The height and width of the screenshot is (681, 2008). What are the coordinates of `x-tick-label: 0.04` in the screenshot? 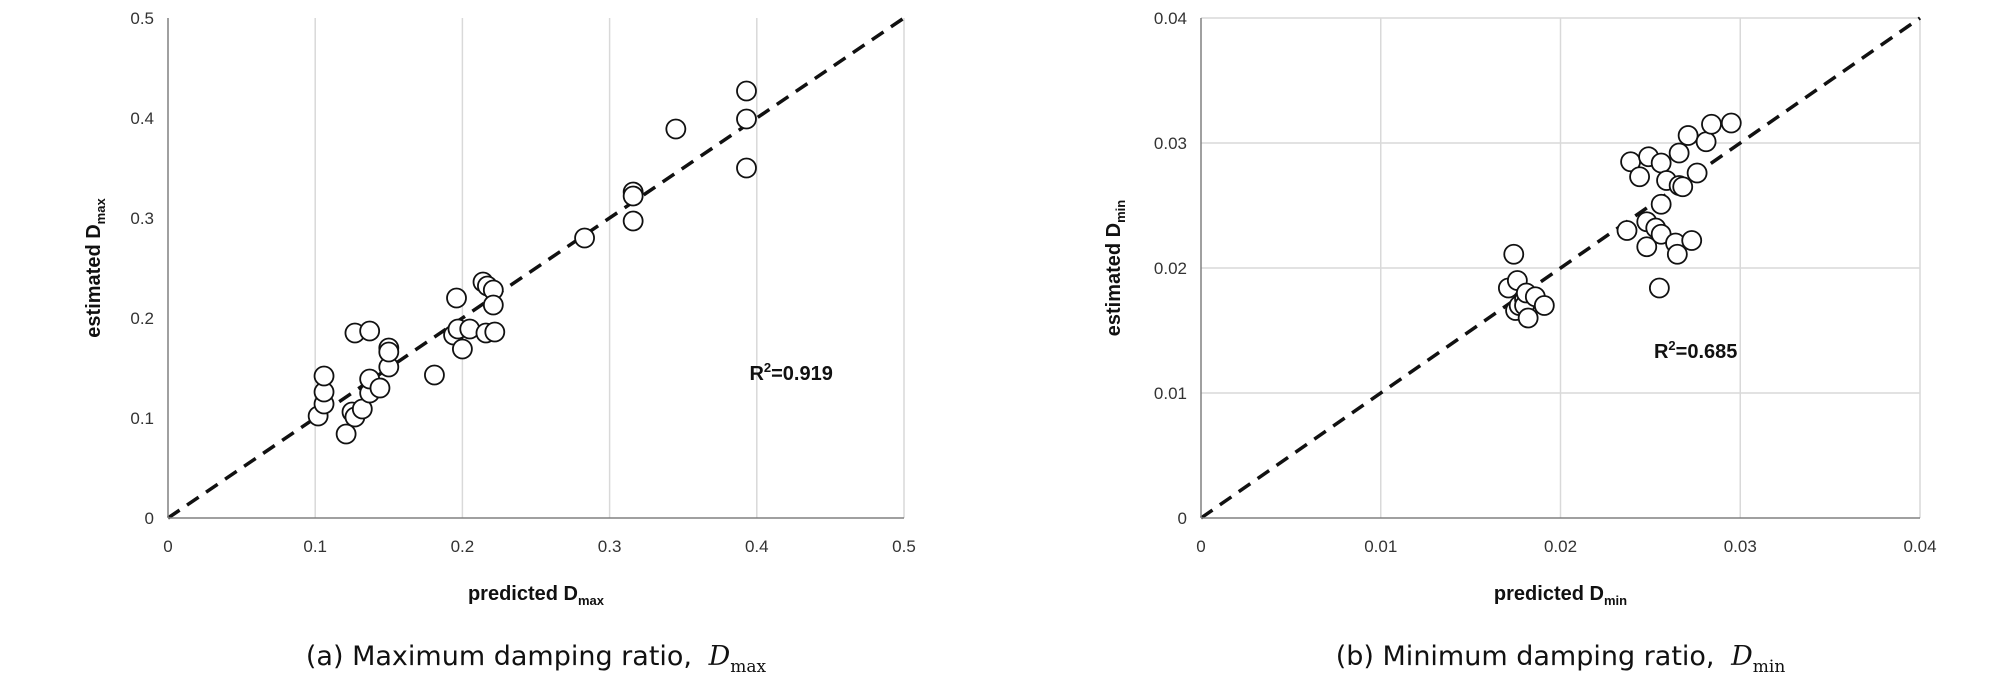 It's located at (1919, 546).